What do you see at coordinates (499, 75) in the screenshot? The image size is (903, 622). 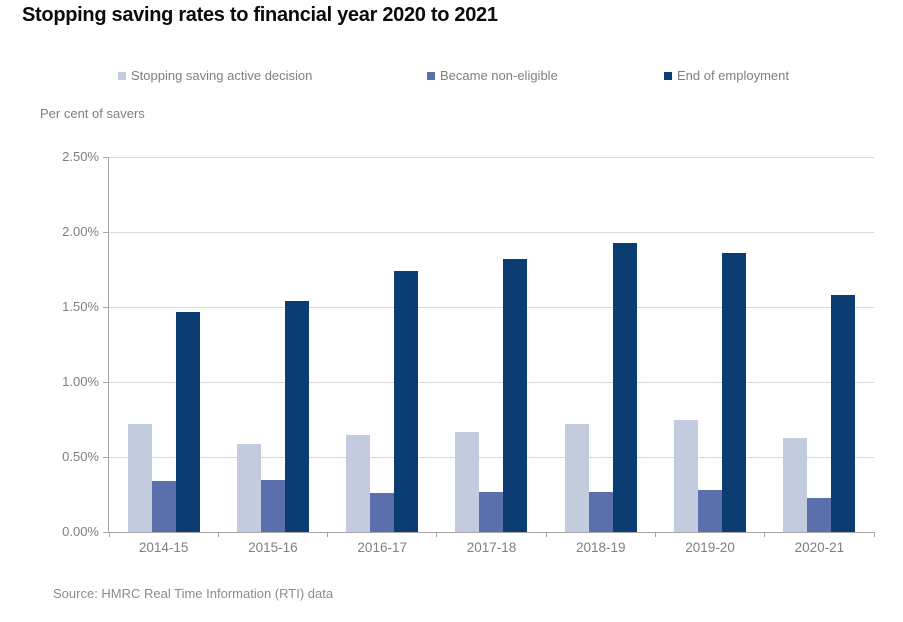 I see `legend-label: Became non-eligible` at bounding box center [499, 75].